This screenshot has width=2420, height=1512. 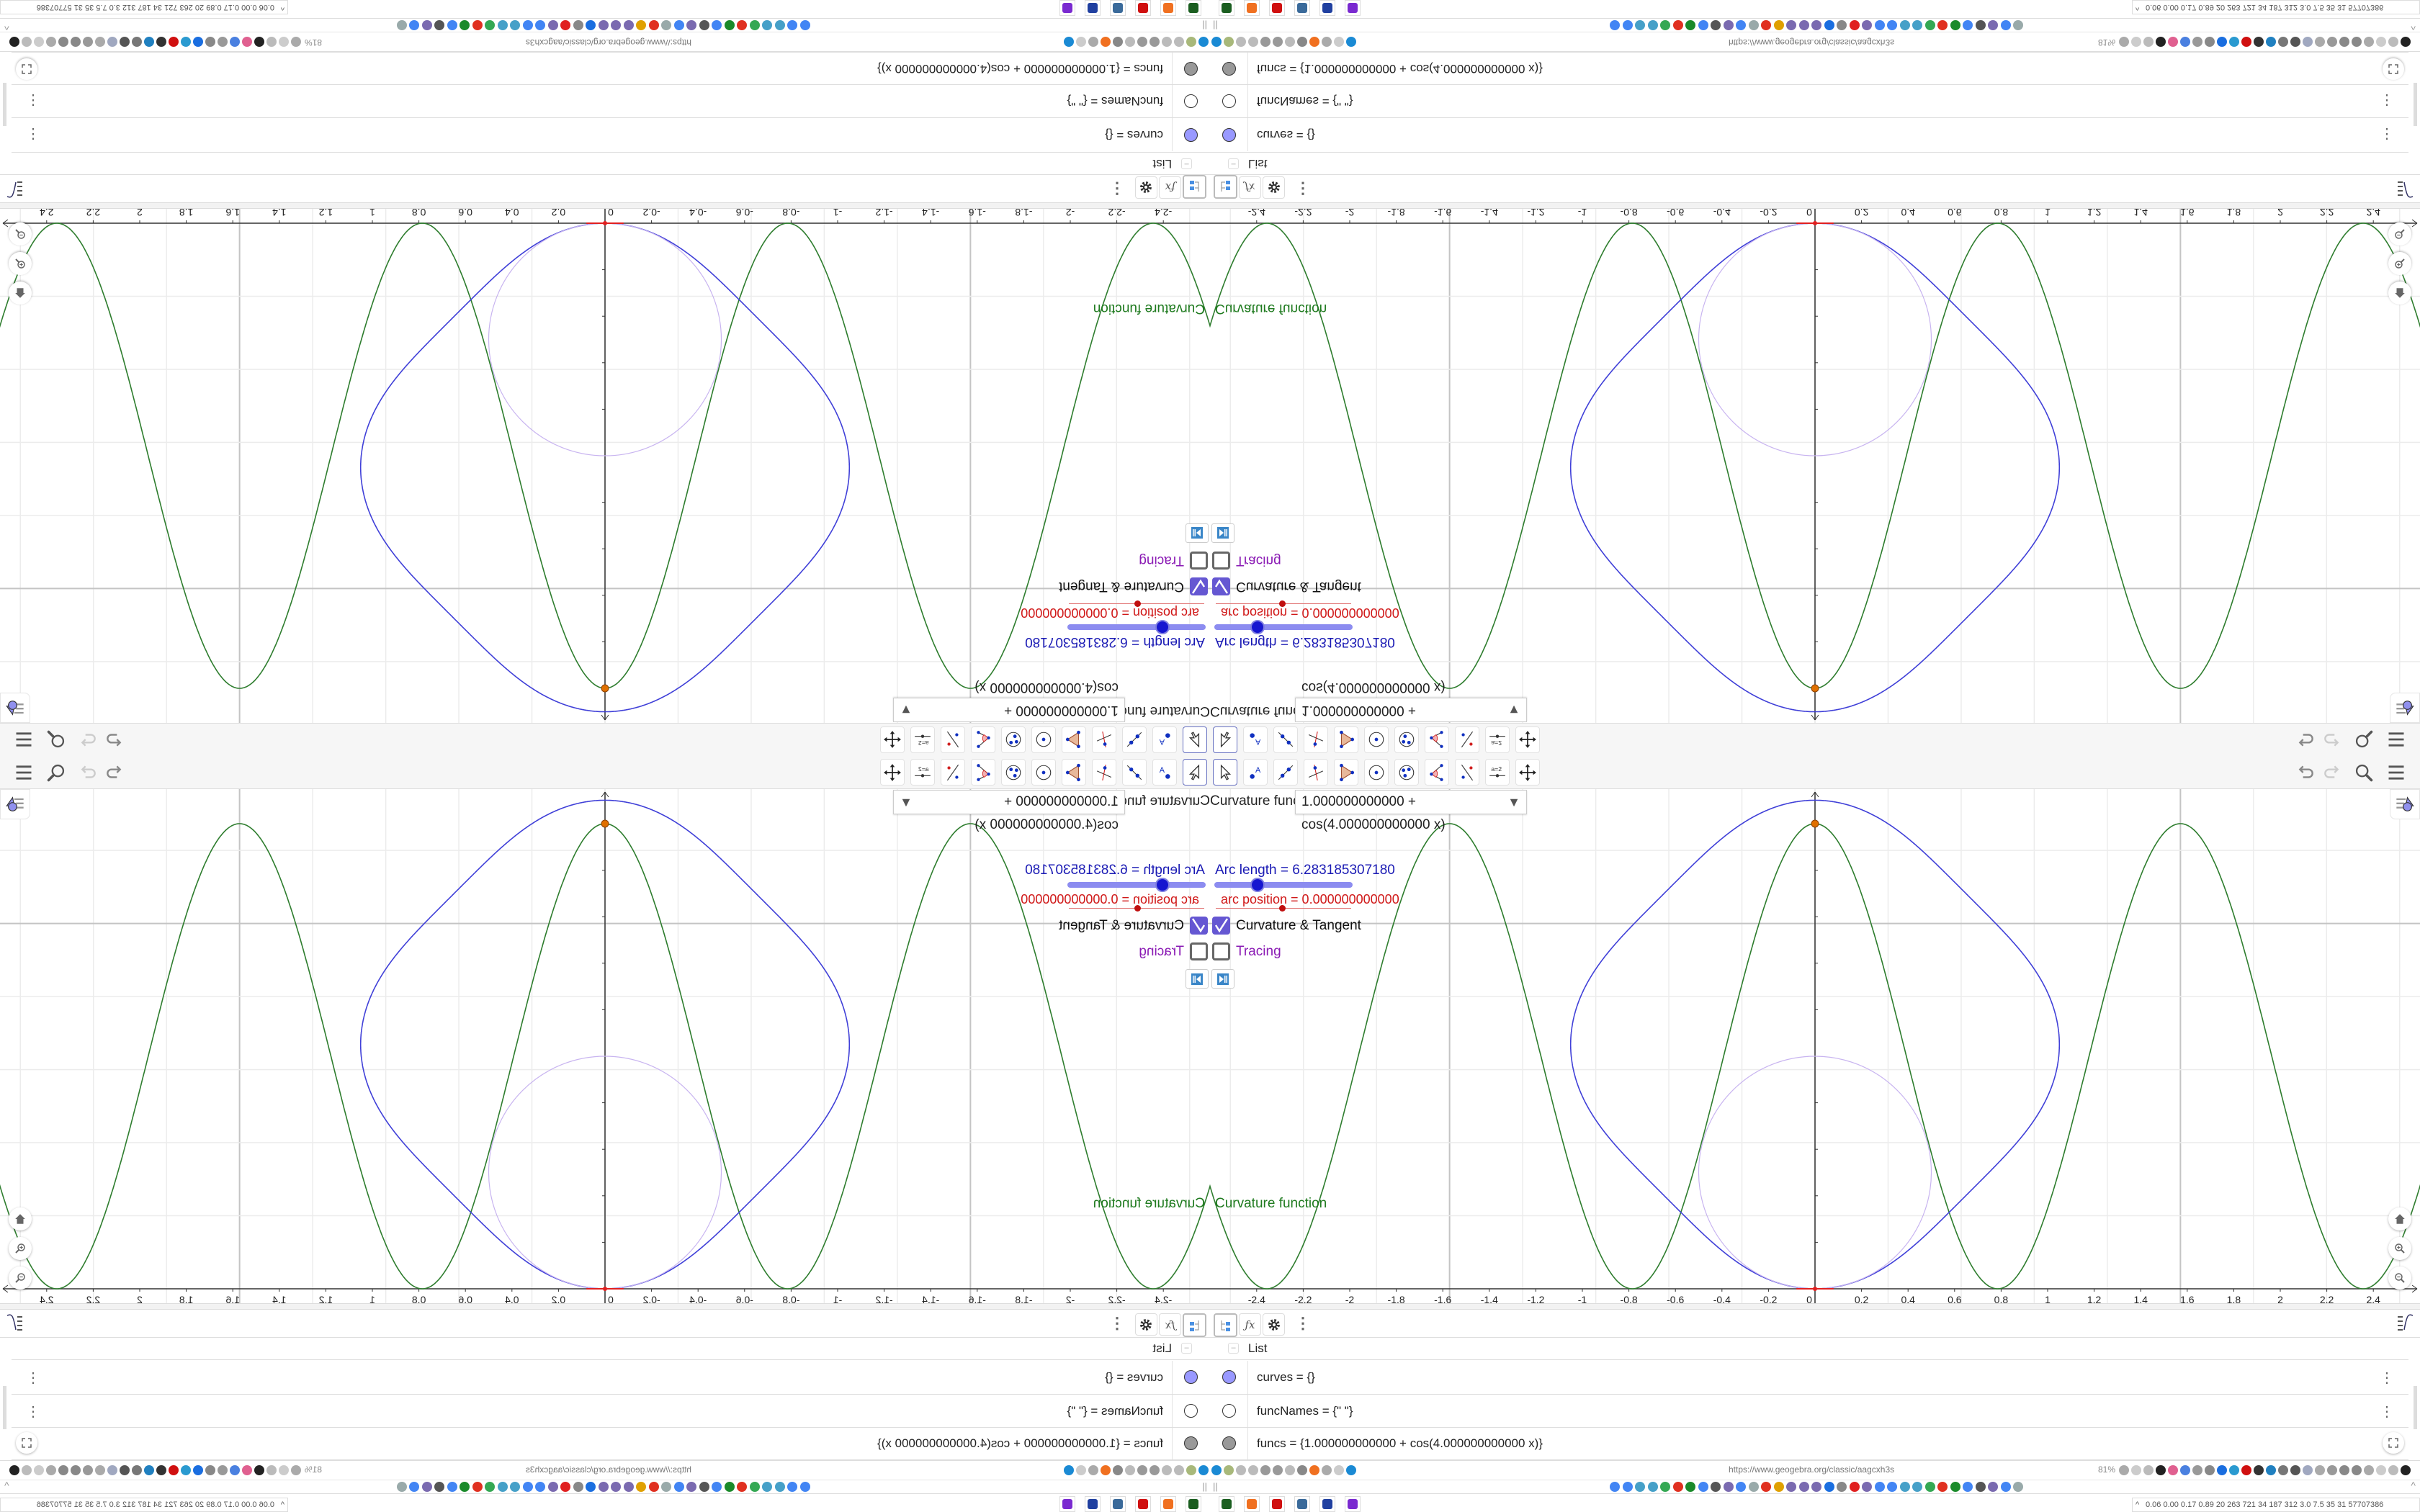 What do you see at coordinates (15, 804) in the screenshot?
I see `graphics-style-bar-button` at bounding box center [15, 804].